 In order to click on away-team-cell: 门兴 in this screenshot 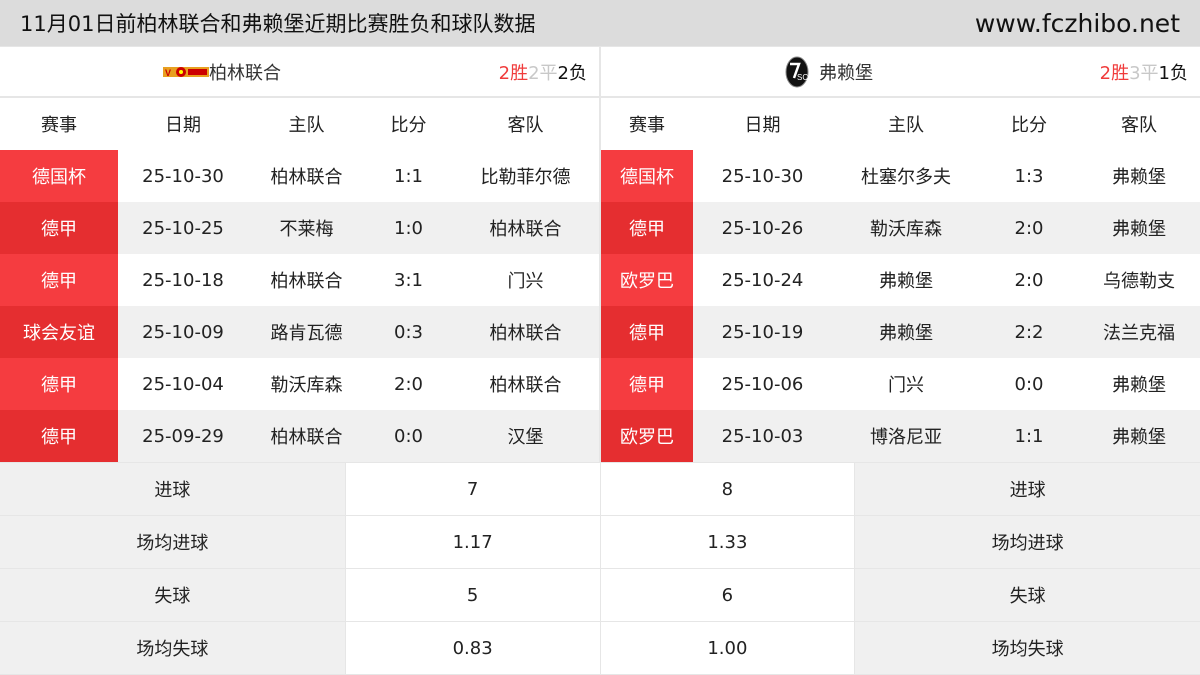, I will do `click(525, 281)`.